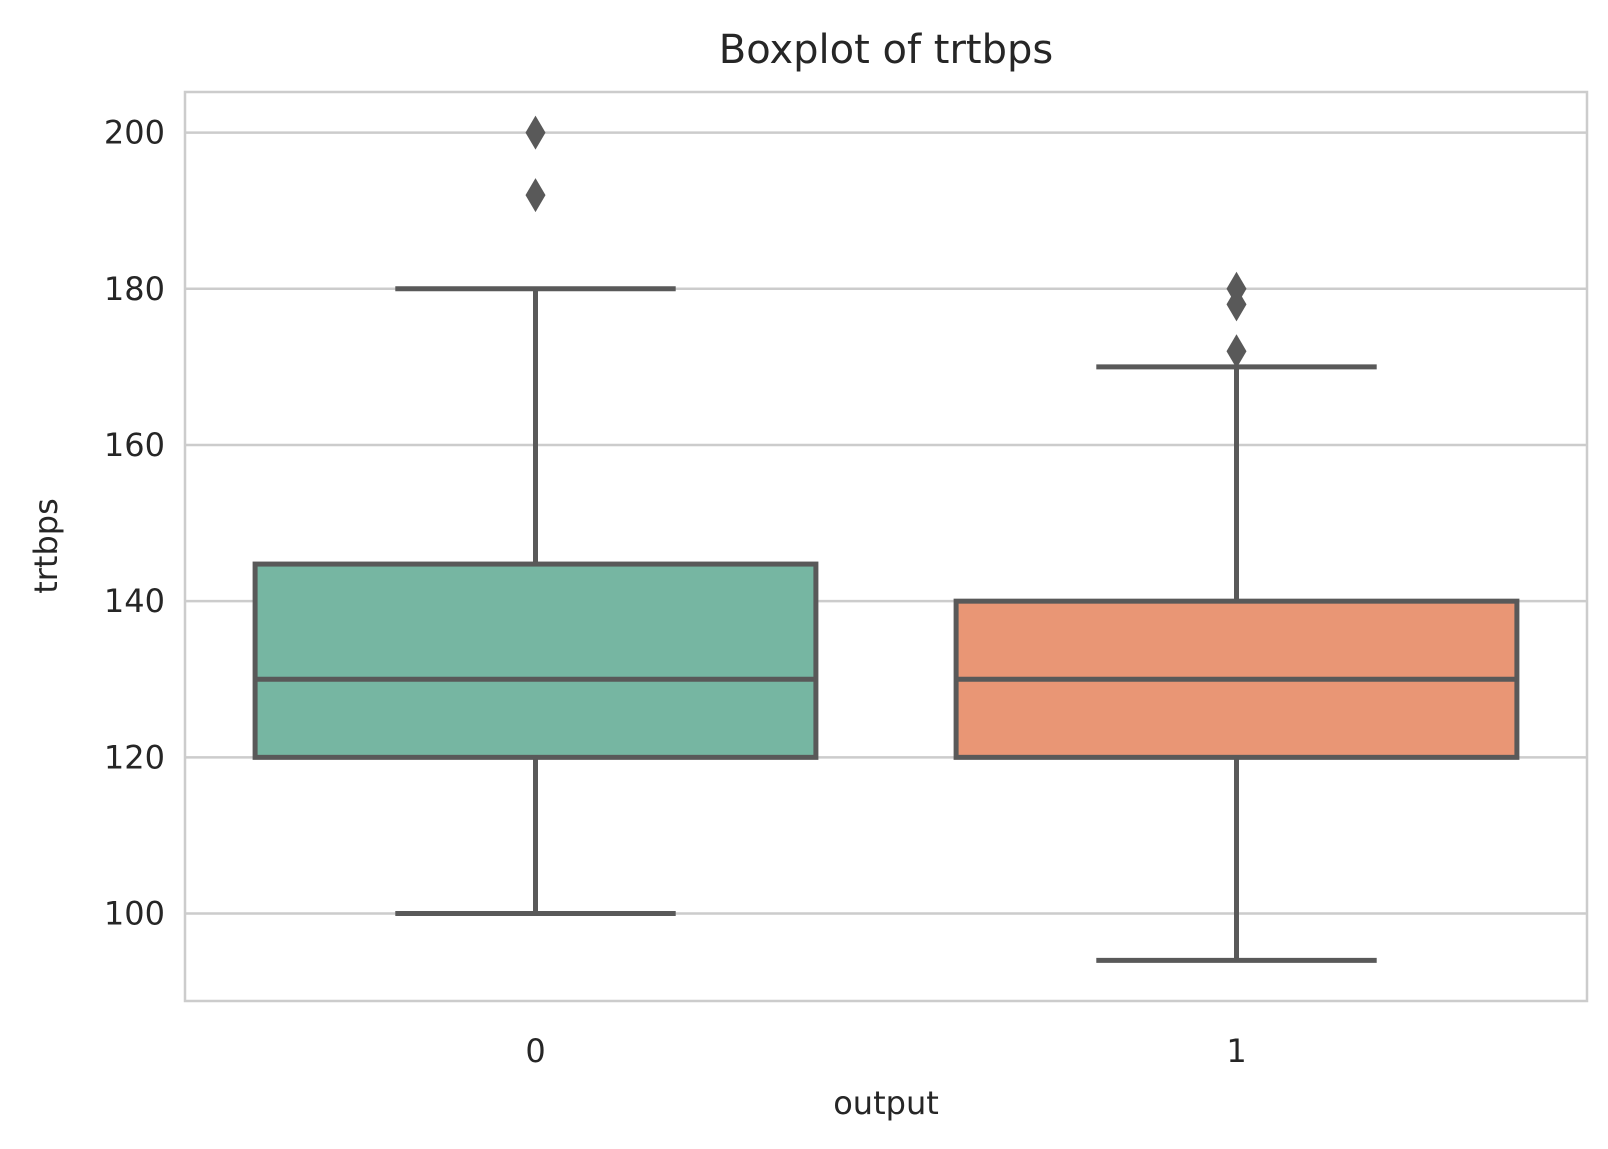 This screenshot has height=1149, width=1608. Describe the element at coordinates (134, 445) in the screenshot. I see `y-tick-label: 160` at that location.